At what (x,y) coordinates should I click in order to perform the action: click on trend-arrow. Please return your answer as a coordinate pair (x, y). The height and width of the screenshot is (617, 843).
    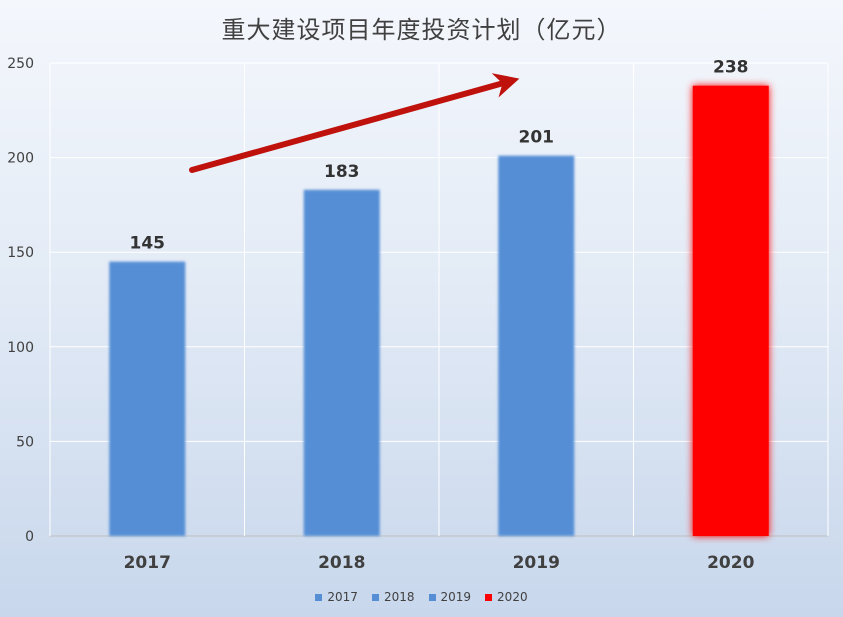
    Looking at the image, I should click on (354, 123).